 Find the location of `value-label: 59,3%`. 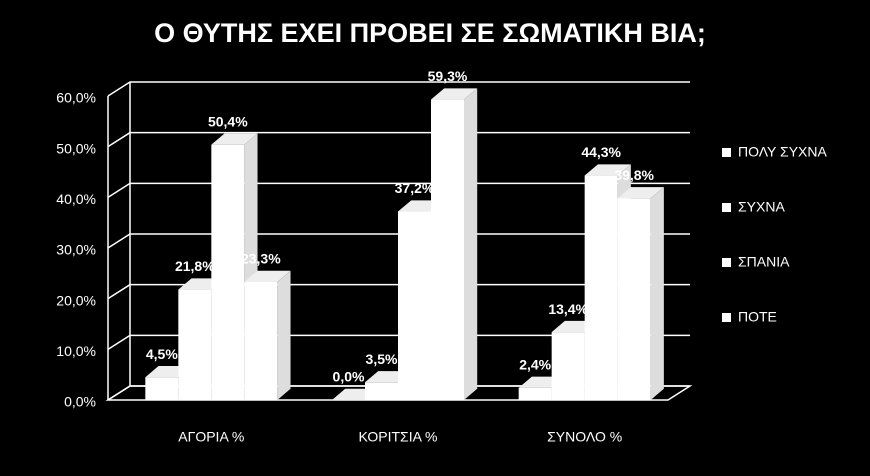

value-label: 59,3% is located at coordinates (448, 76).